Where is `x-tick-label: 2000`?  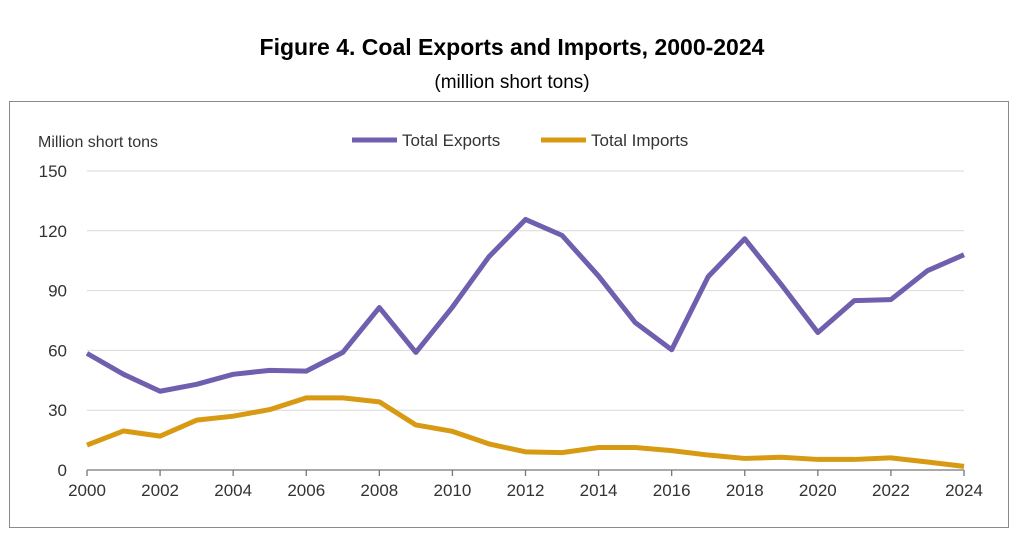 x-tick-label: 2000 is located at coordinates (87, 490).